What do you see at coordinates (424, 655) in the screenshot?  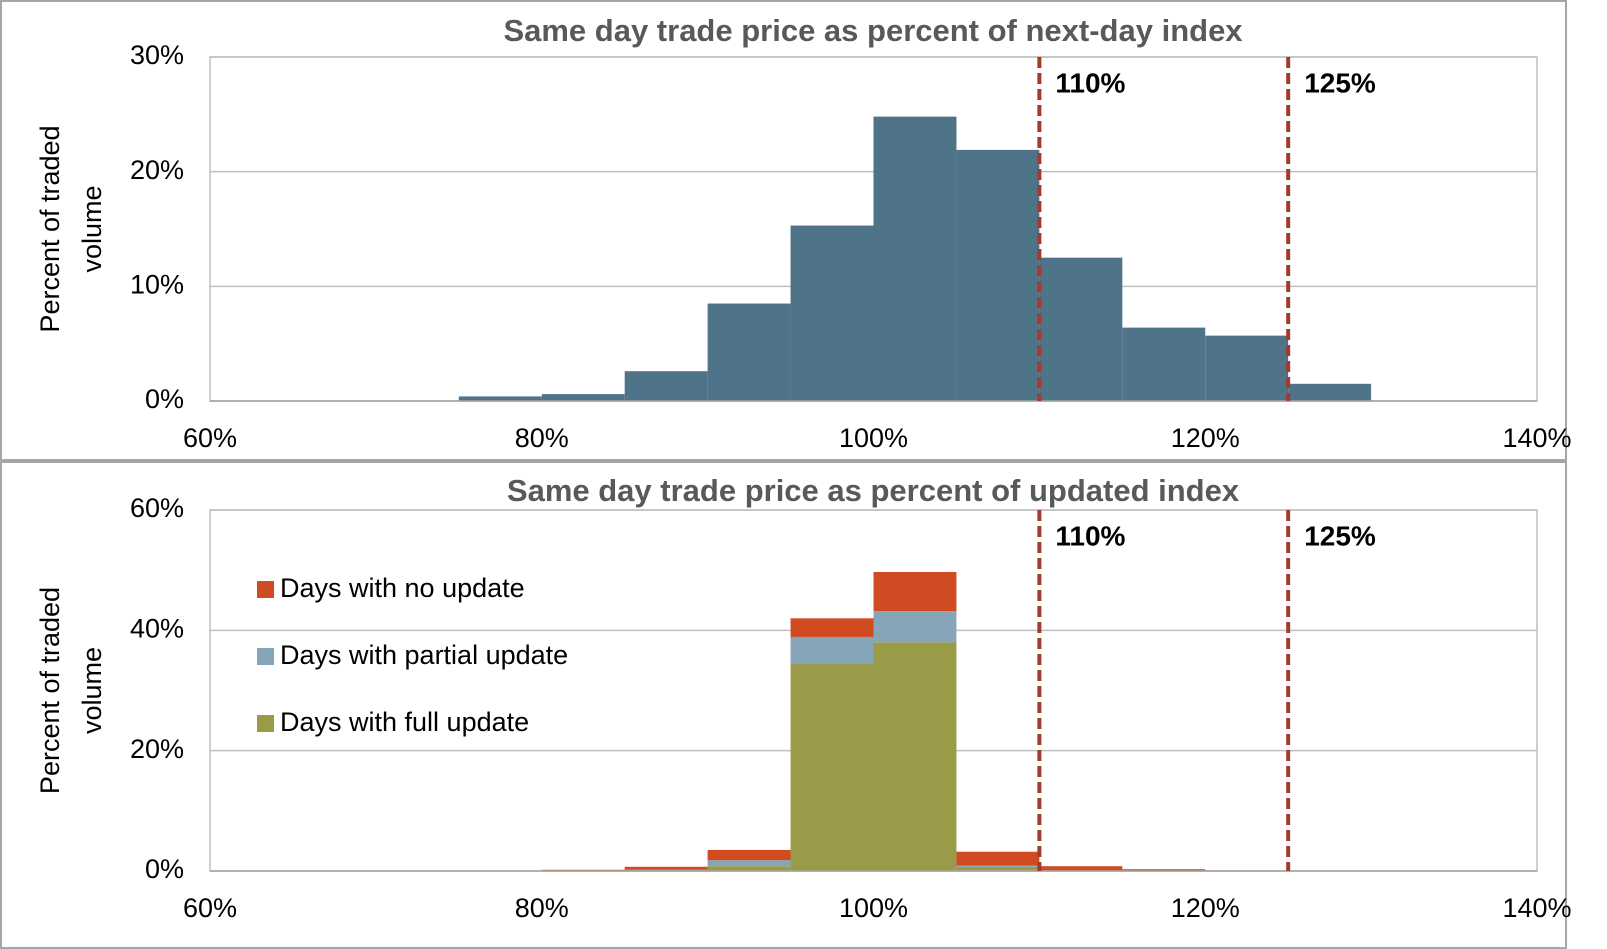 I see `legend-label: Days with partial update` at bounding box center [424, 655].